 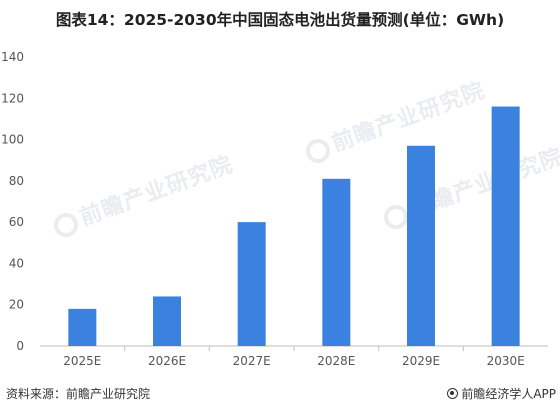 What do you see at coordinates (82, 361) in the screenshot?
I see `x-tick-label: 2025E` at bounding box center [82, 361].